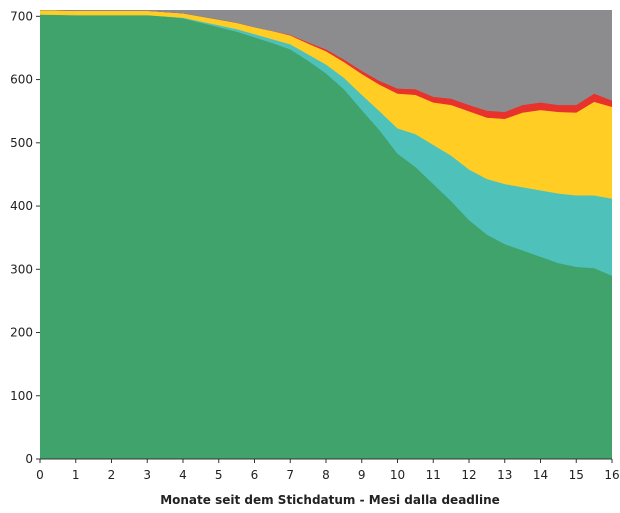 This screenshot has height=513, width=620. I want to click on x-tick-label: 8, so click(326, 475).